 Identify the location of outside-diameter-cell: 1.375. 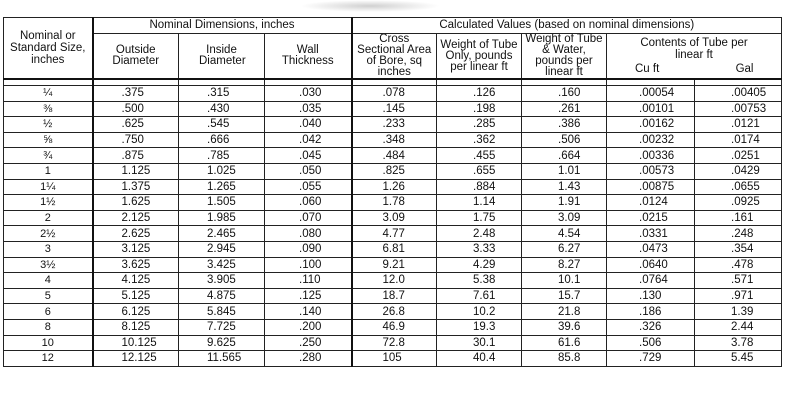
(135, 187).